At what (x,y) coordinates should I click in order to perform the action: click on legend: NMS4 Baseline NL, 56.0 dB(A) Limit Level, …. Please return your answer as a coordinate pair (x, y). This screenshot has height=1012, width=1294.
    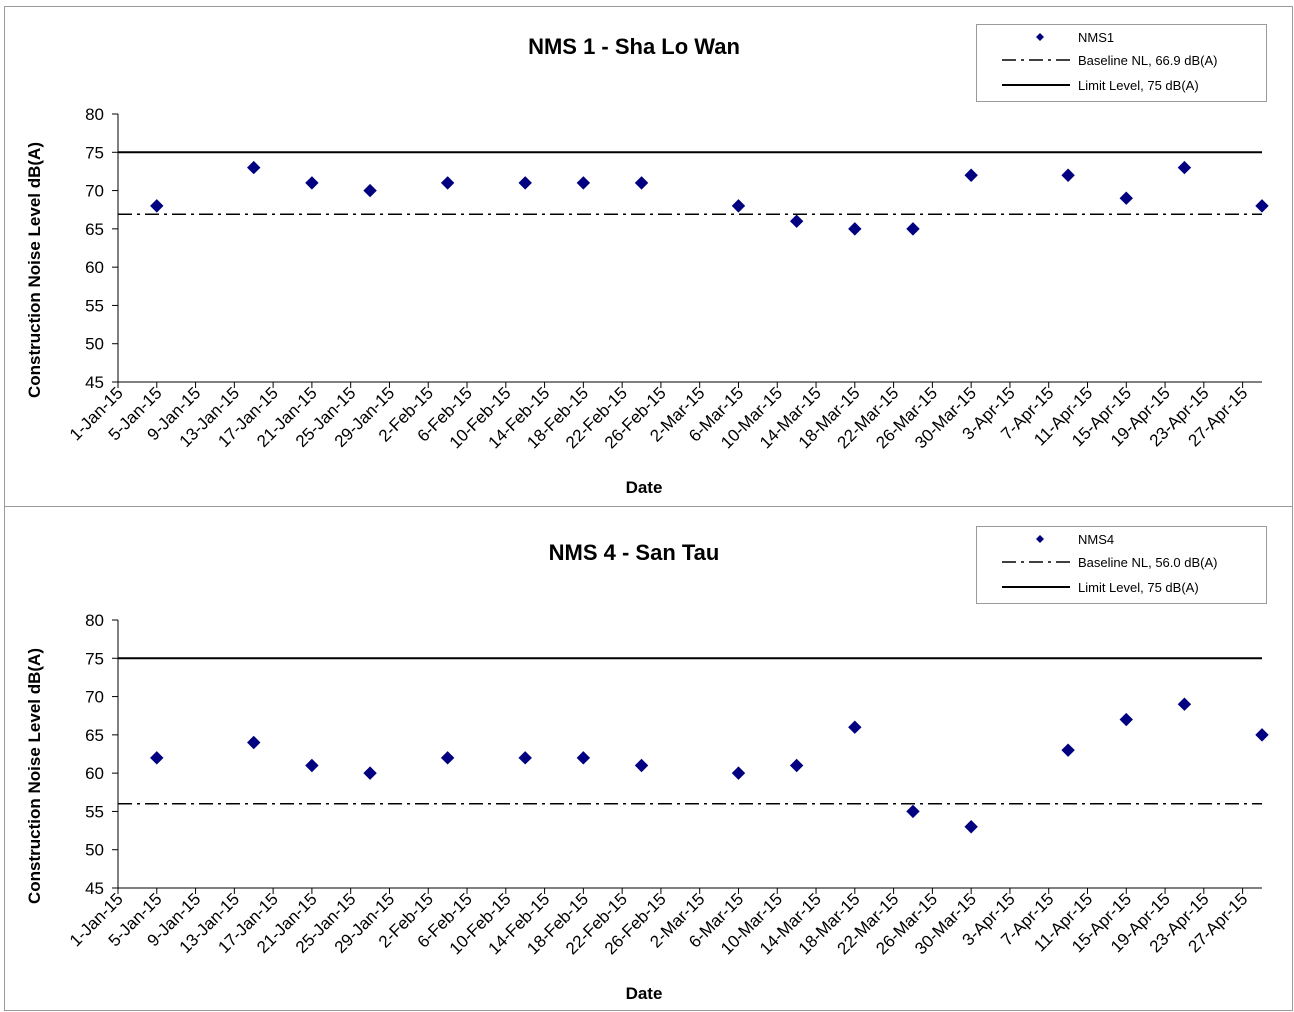
    Looking at the image, I should click on (1121, 565).